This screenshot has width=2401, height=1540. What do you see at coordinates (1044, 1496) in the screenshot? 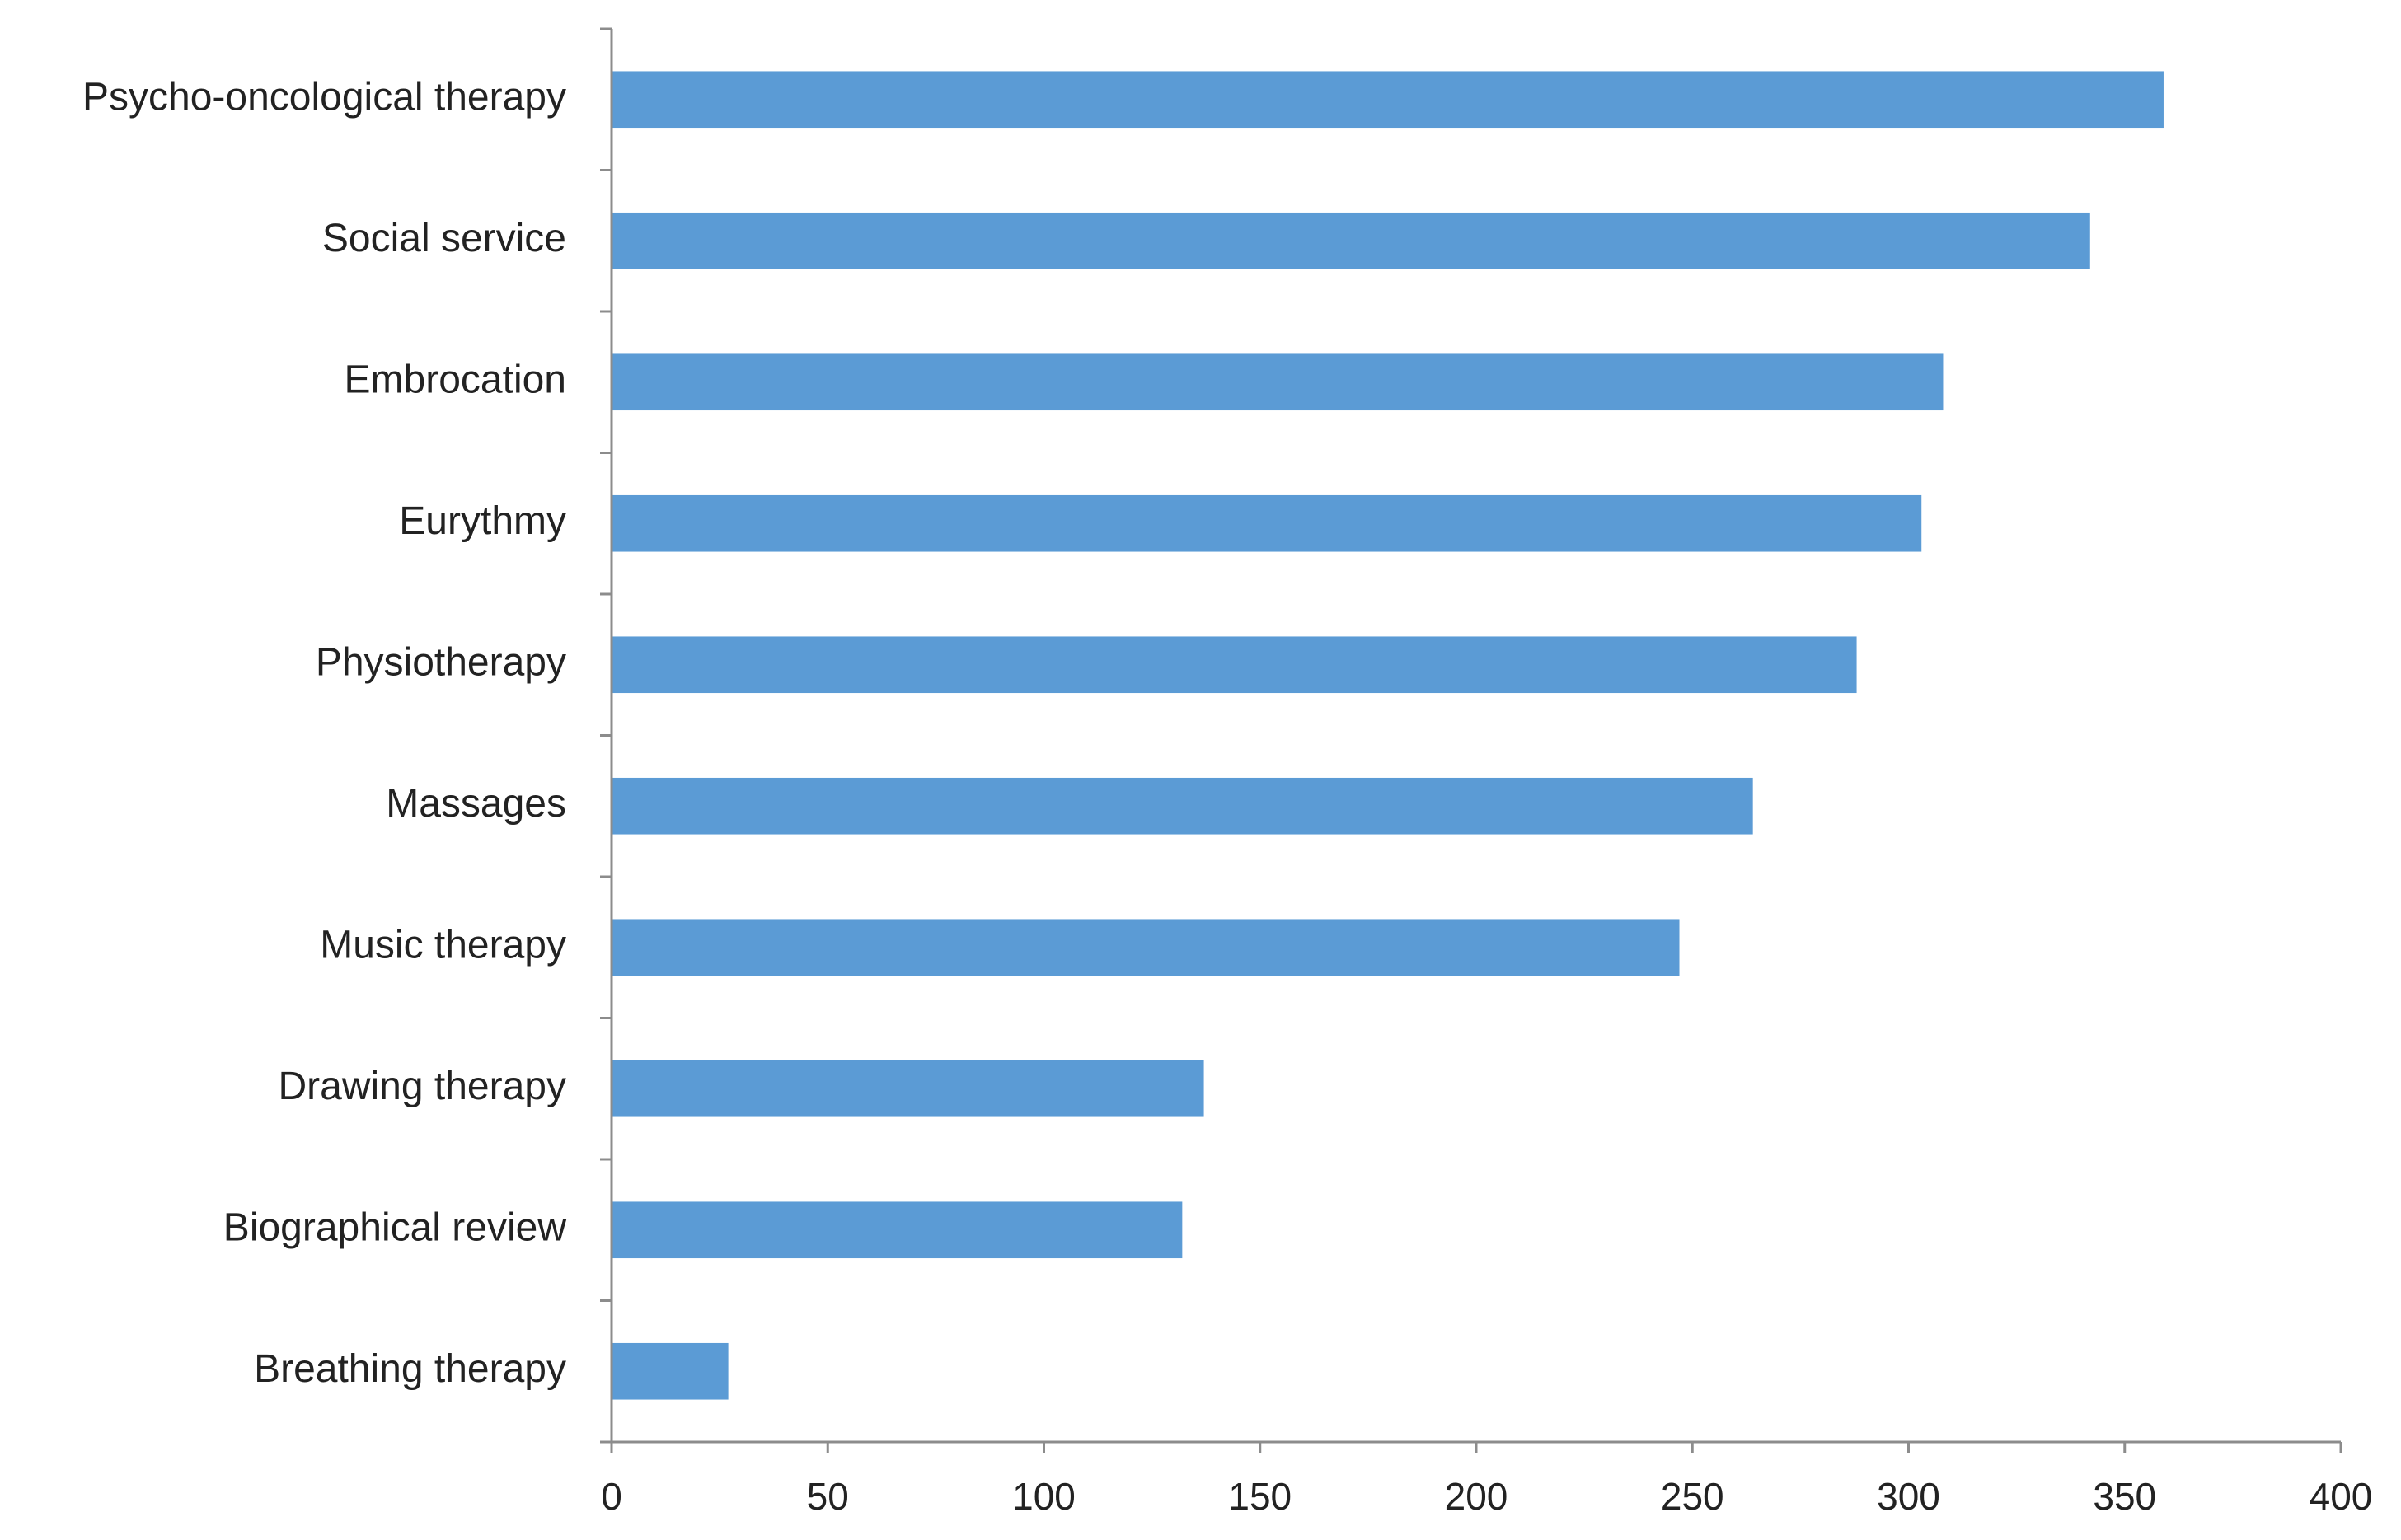
I see `x-tick-label: 100` at bounding box center [1044, 1496].